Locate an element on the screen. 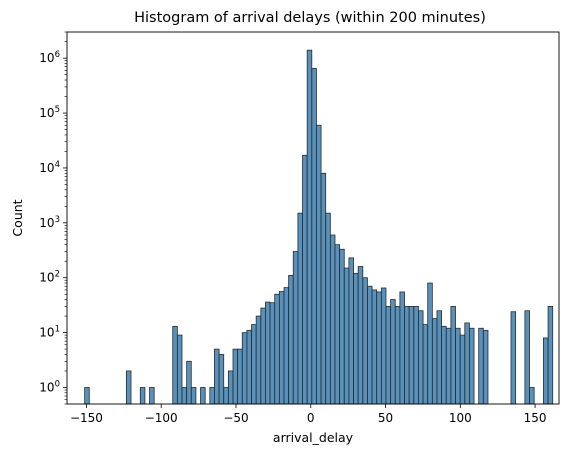 Image resolution: width=570 pixels, height=453 pixels. x-tick-label: −150 is located at coordinates (86, 418).